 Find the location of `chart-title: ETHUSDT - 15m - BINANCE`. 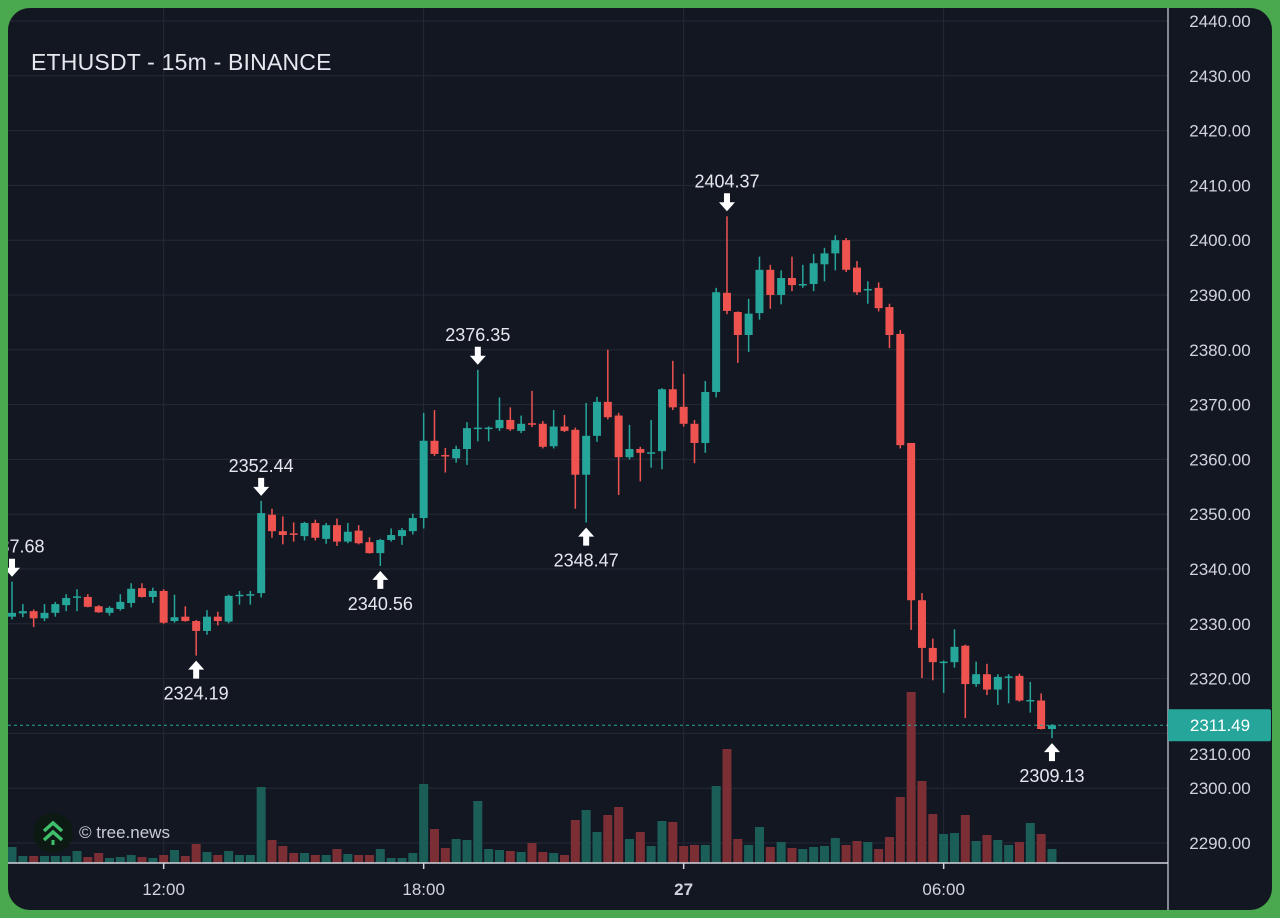

chart-title: ETHUSDT - 15m - BINANCE is located at coordinates (181, 62).